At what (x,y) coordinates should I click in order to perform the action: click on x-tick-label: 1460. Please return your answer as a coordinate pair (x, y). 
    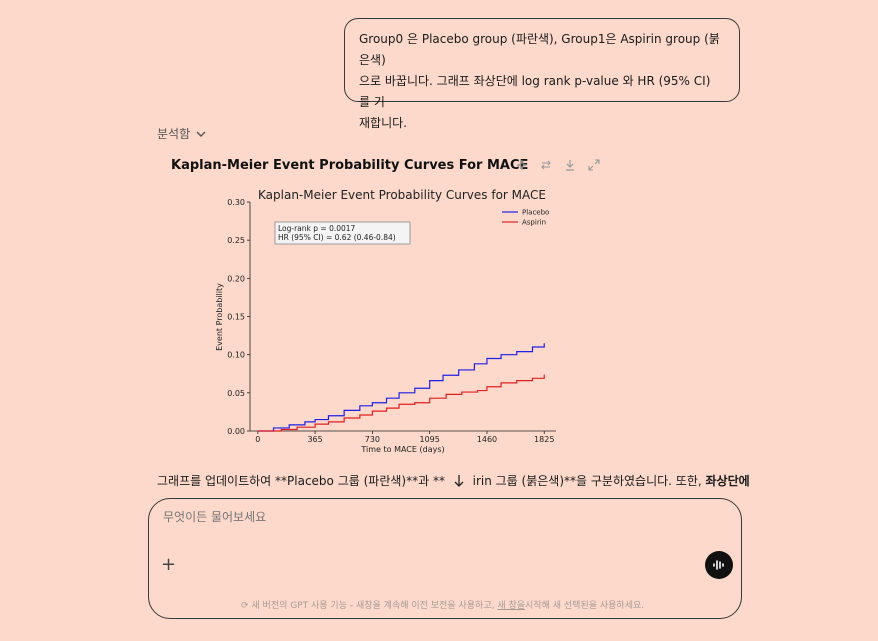
    Looking at the image, I should click on (487, 439).